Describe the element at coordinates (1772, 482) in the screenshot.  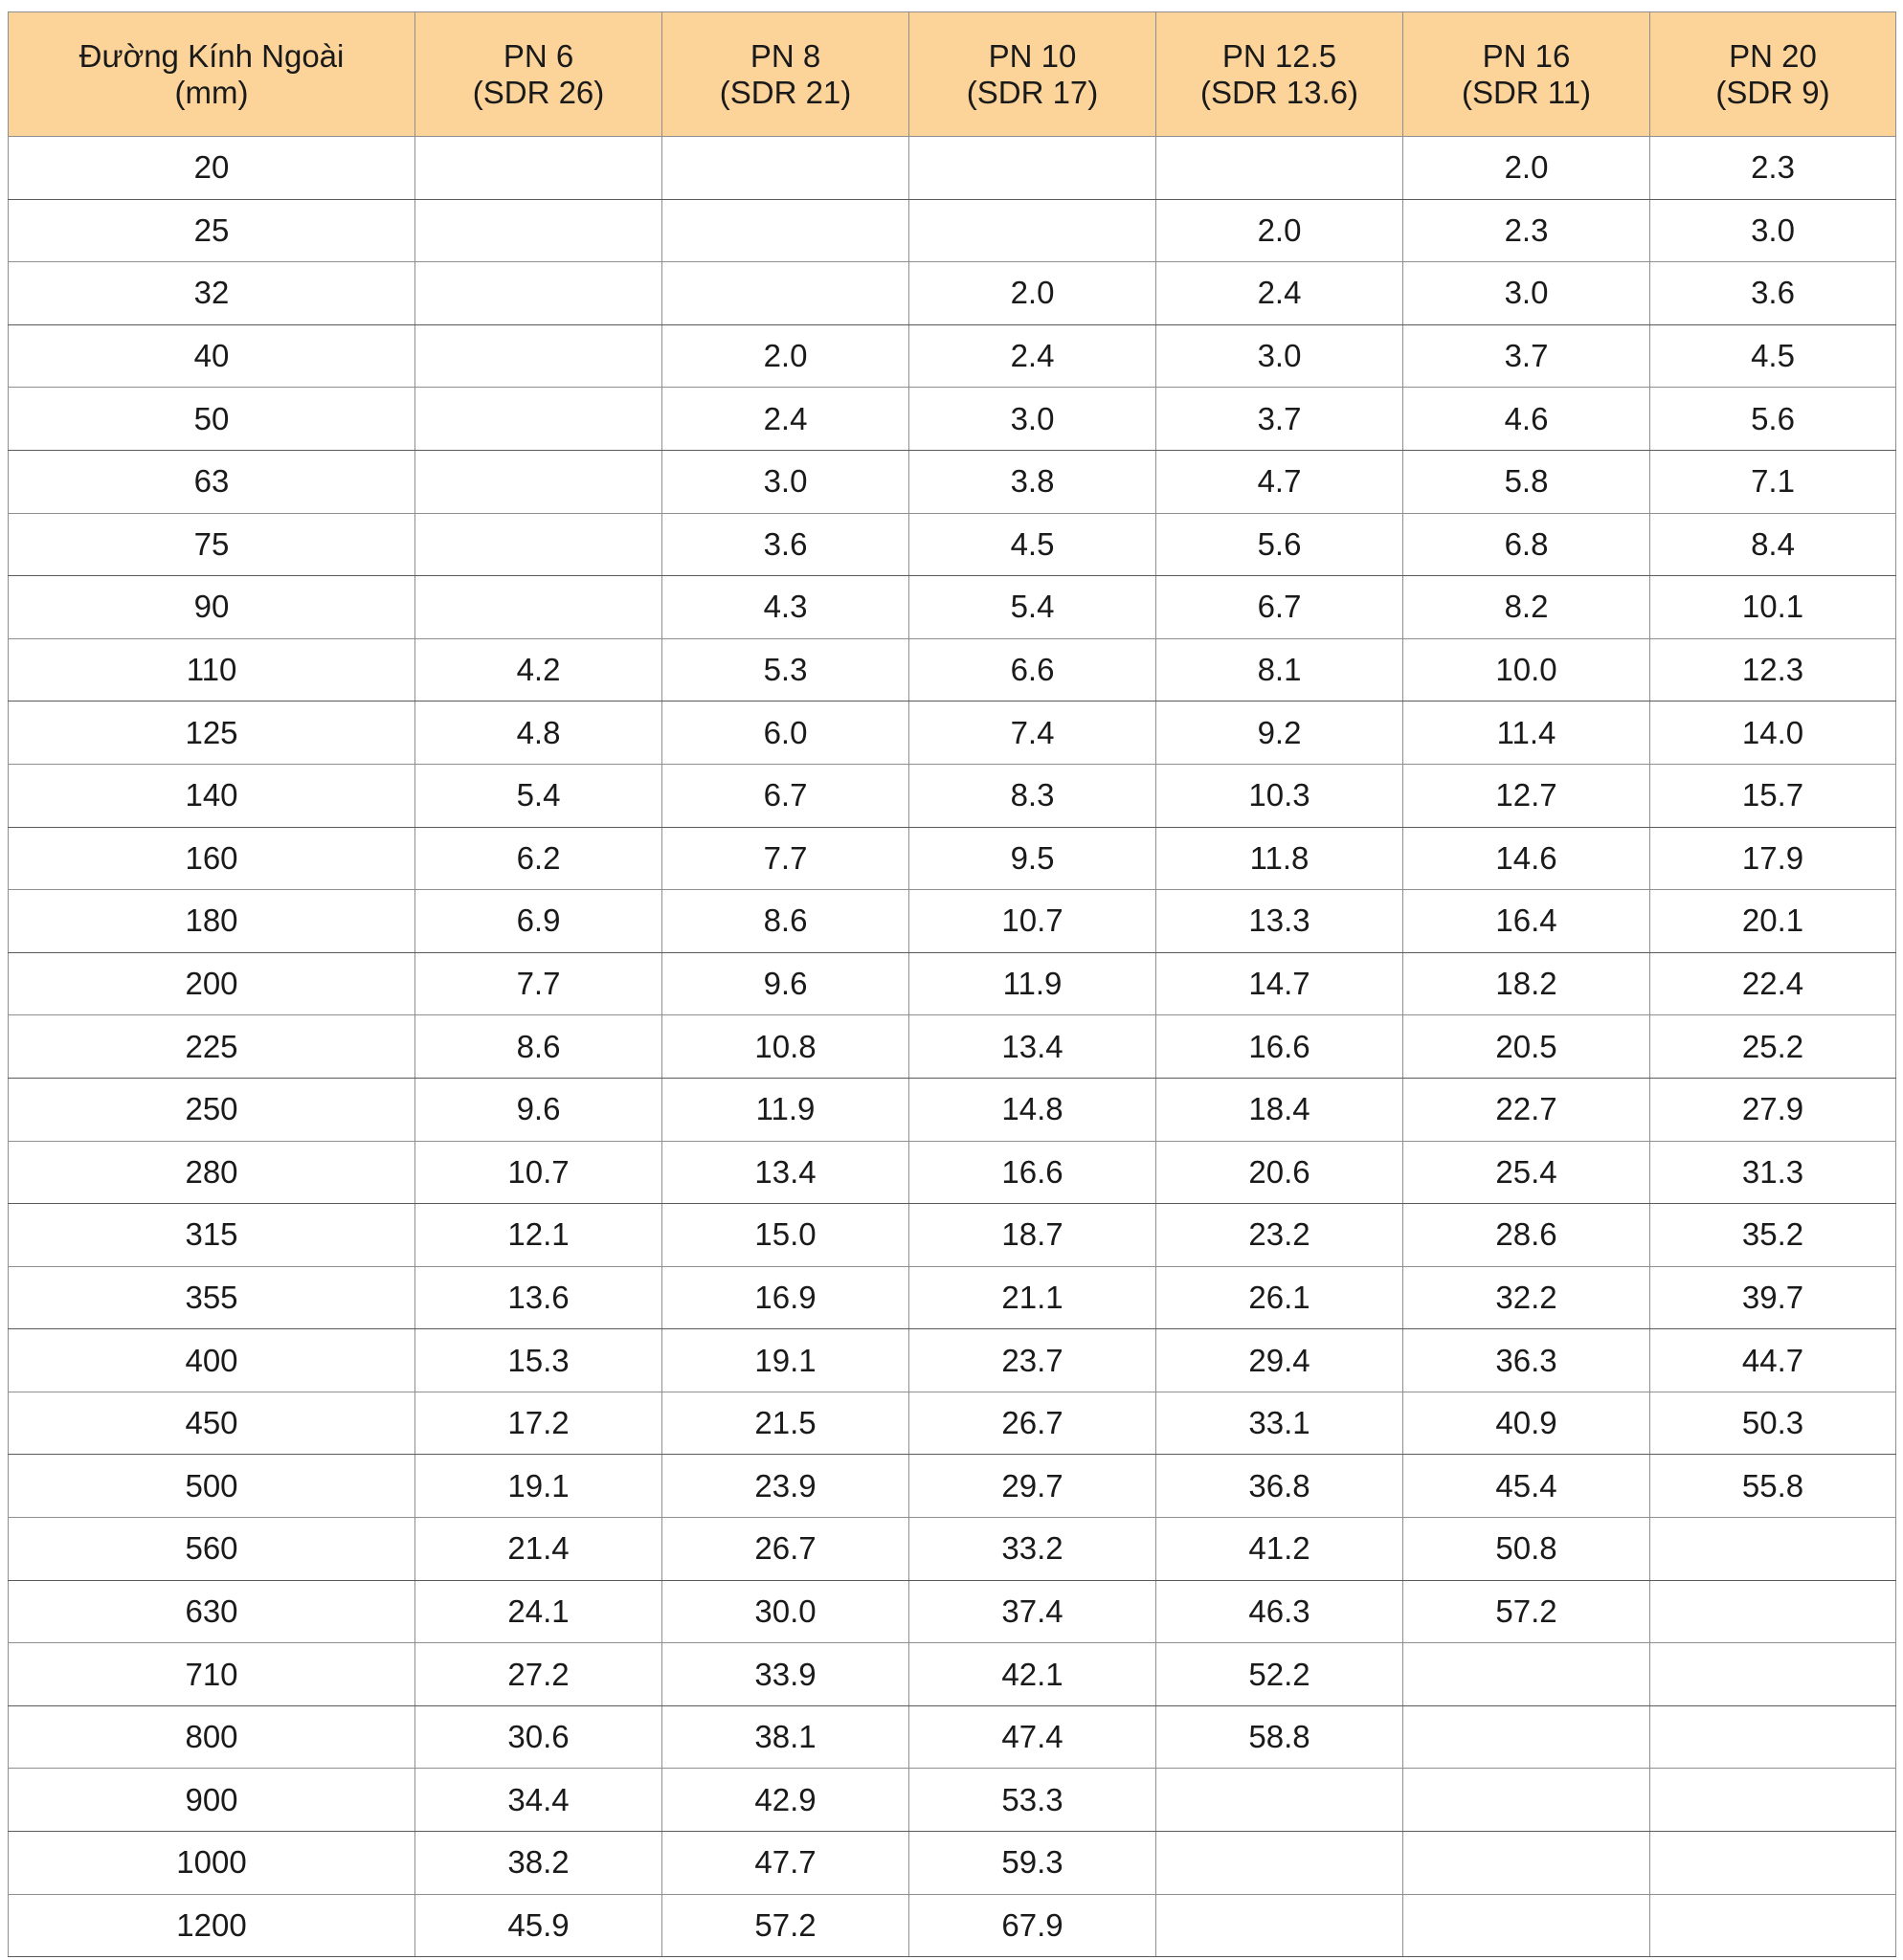
I see `wall-thickness-cell: 7.1` at that location.